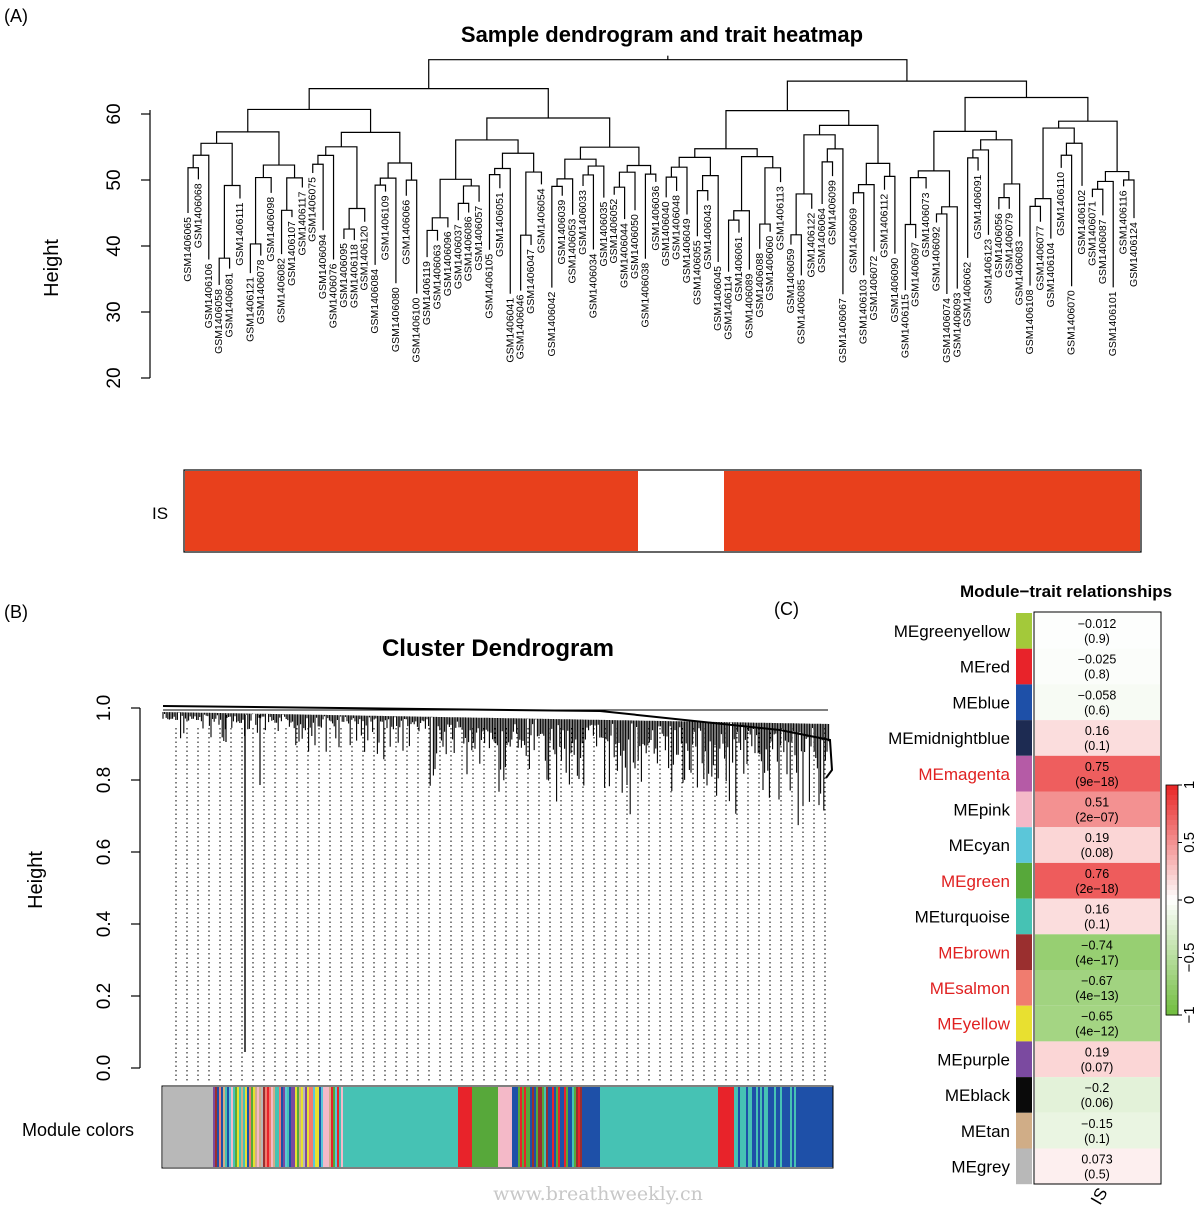 The width and height of the screenshot is (1200, 1211). I want to click on module-trait-frame, so click(1097, 898).